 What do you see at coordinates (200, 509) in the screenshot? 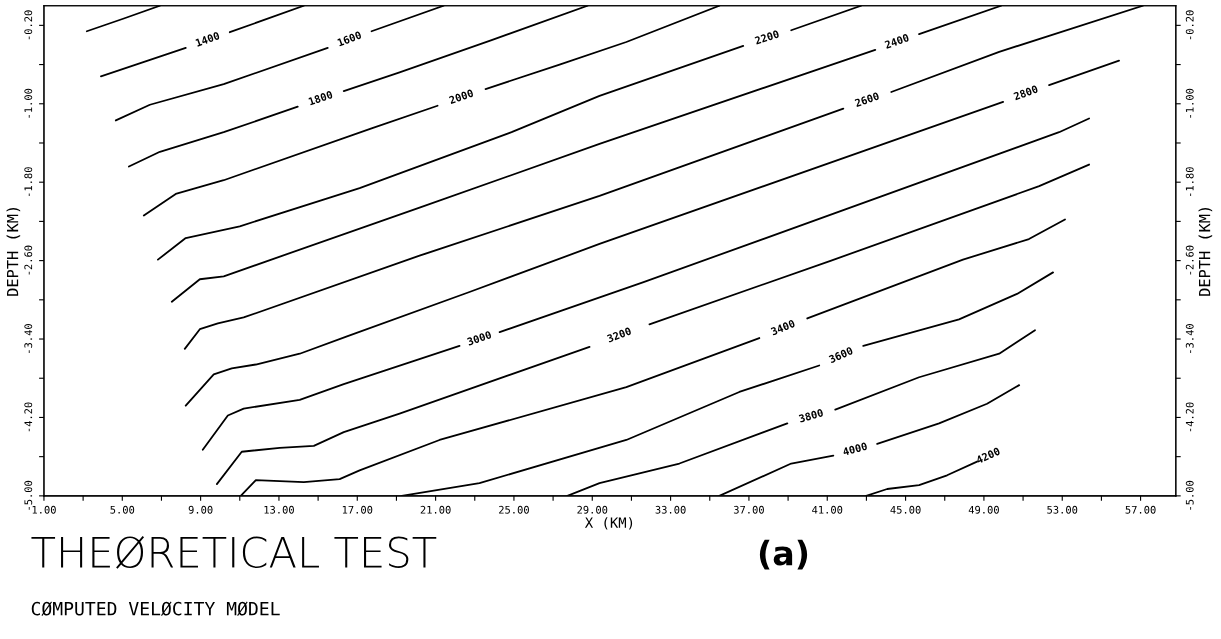
I see `x-tick-label: 9.00` at bounding box center [200, 509].